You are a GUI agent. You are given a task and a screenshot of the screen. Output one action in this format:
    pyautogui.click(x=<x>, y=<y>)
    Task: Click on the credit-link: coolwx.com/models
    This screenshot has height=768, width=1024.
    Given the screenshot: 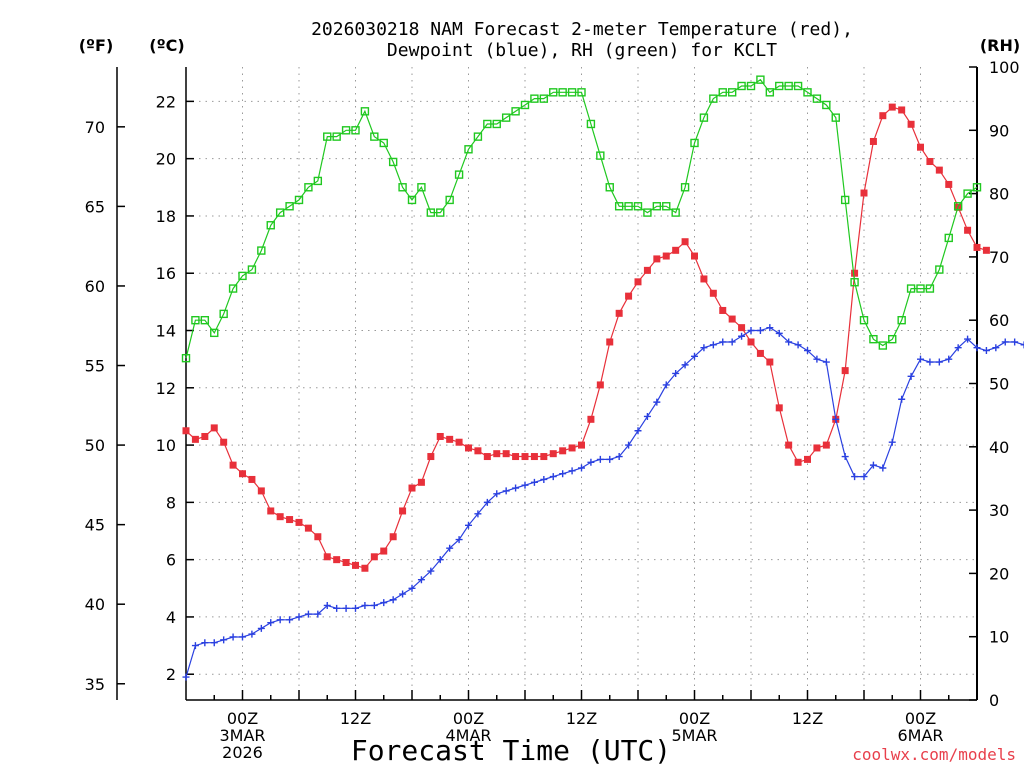 What is the action you would take?
    pyautogui.click(x=934, y=754)
    